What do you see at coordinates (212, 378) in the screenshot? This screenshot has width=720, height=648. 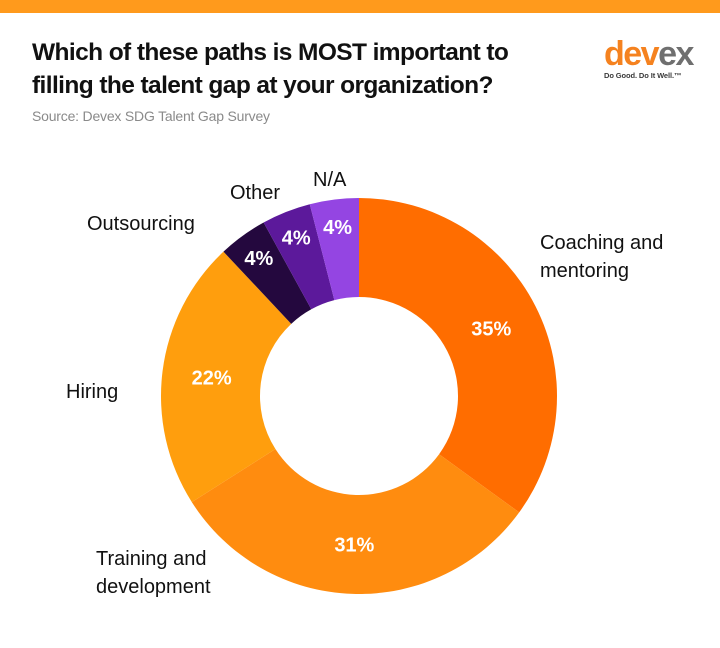 I see `percent-label-hiring: 22%` at bounding box center [212, 378].